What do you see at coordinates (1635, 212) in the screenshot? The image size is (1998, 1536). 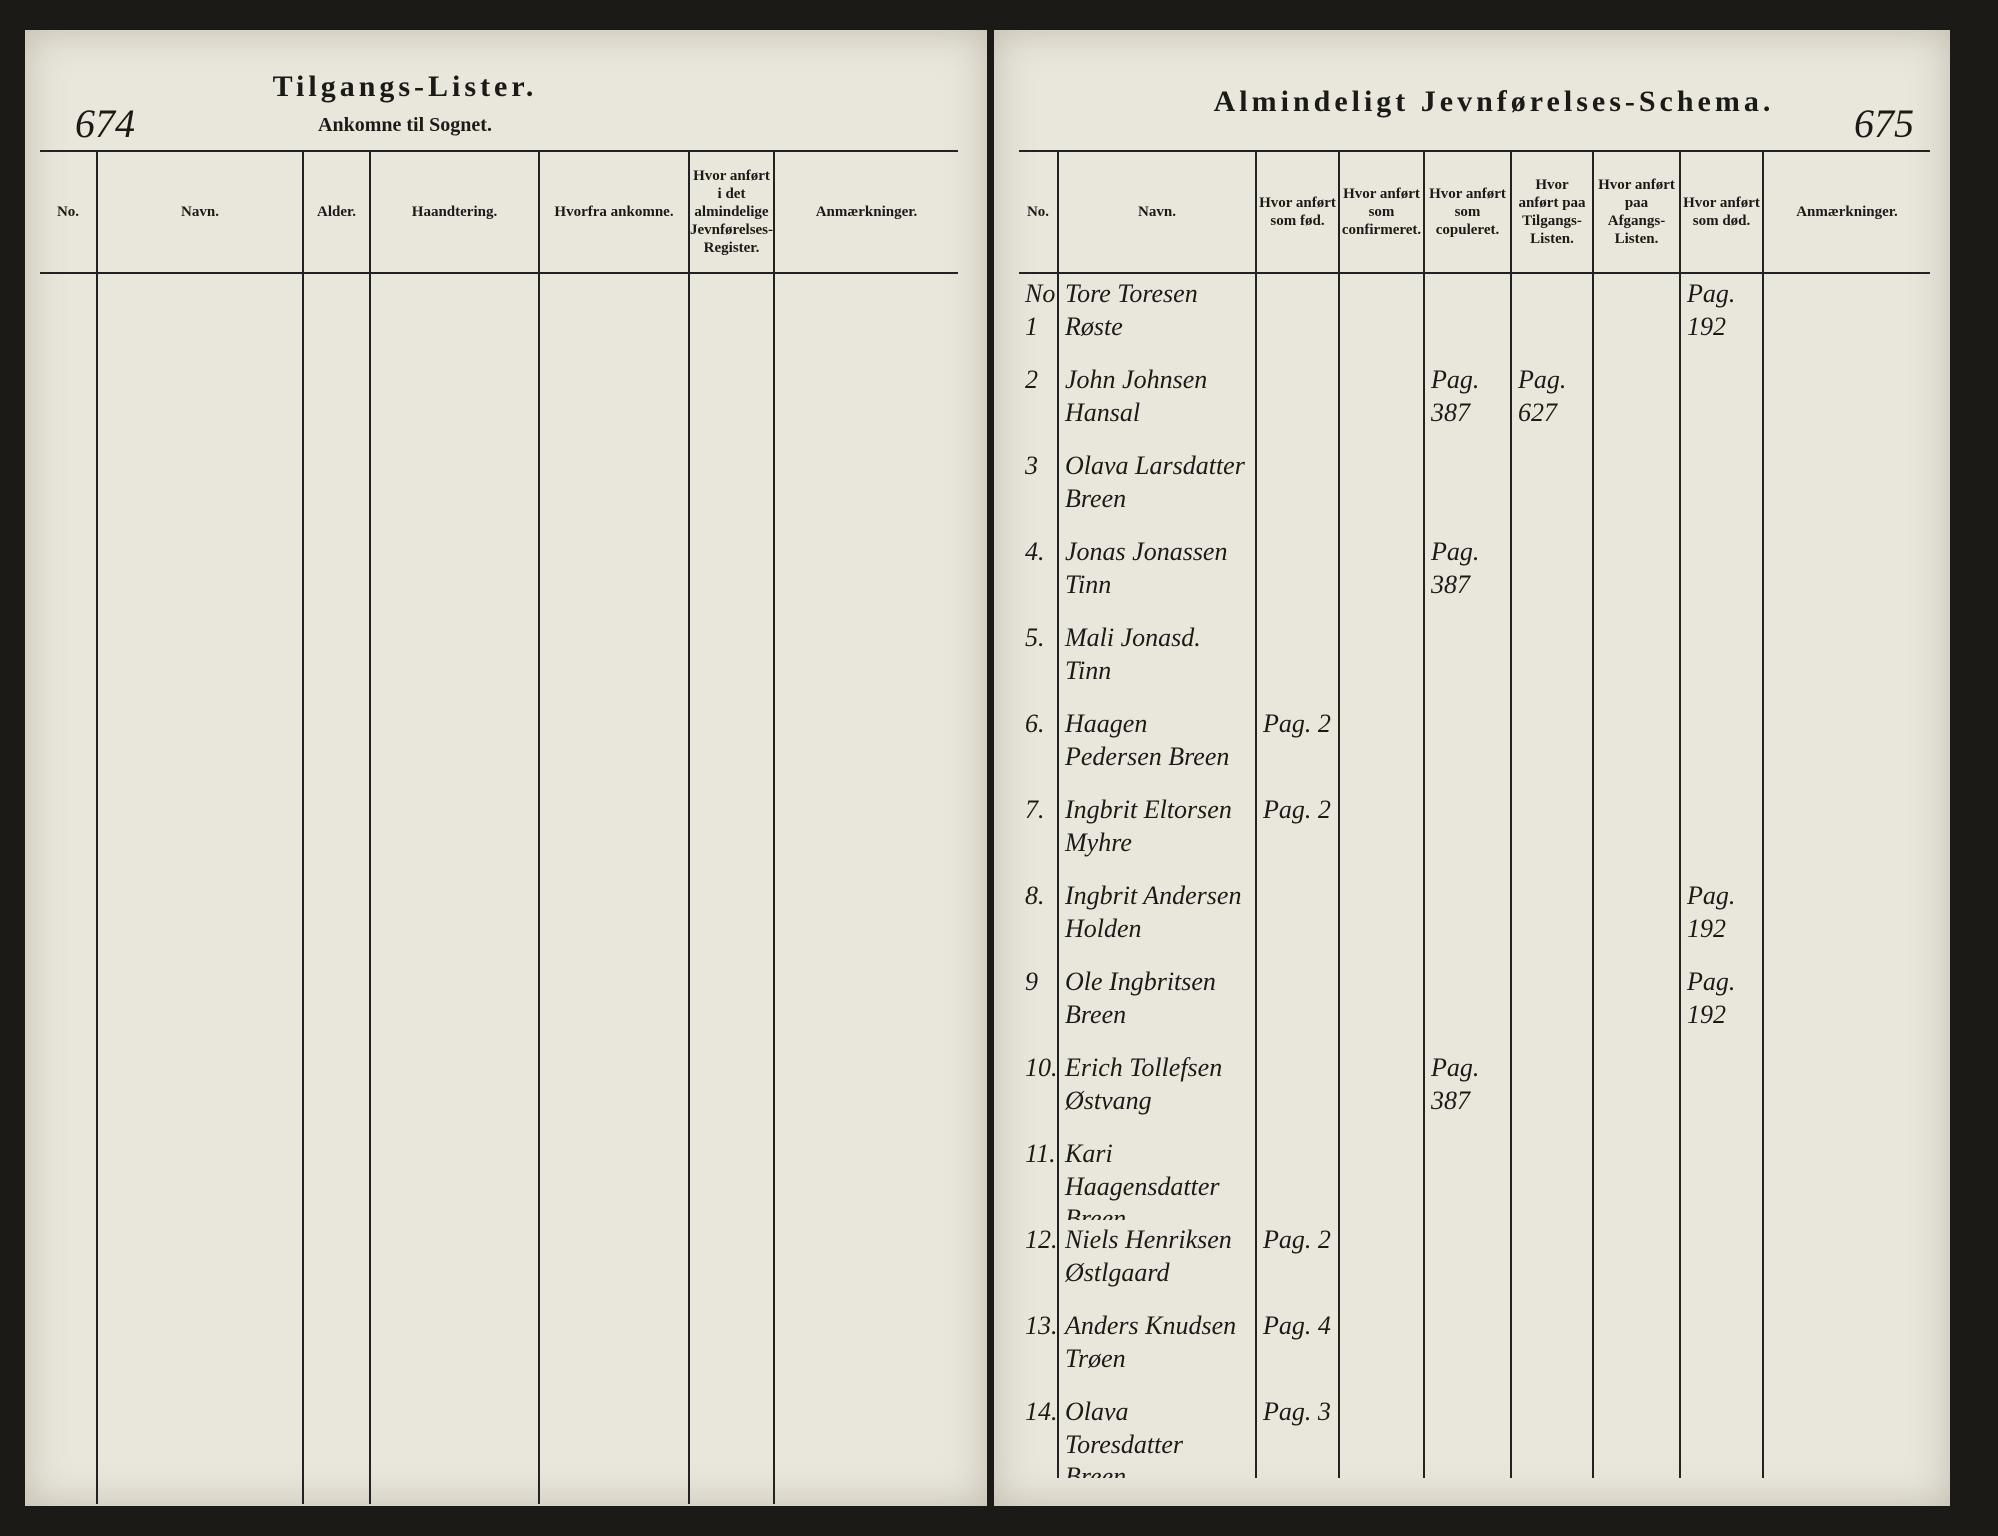 I see `column-header: Hvor anført paa Afgangs-Listen.` at bounding box center [1635, 212].